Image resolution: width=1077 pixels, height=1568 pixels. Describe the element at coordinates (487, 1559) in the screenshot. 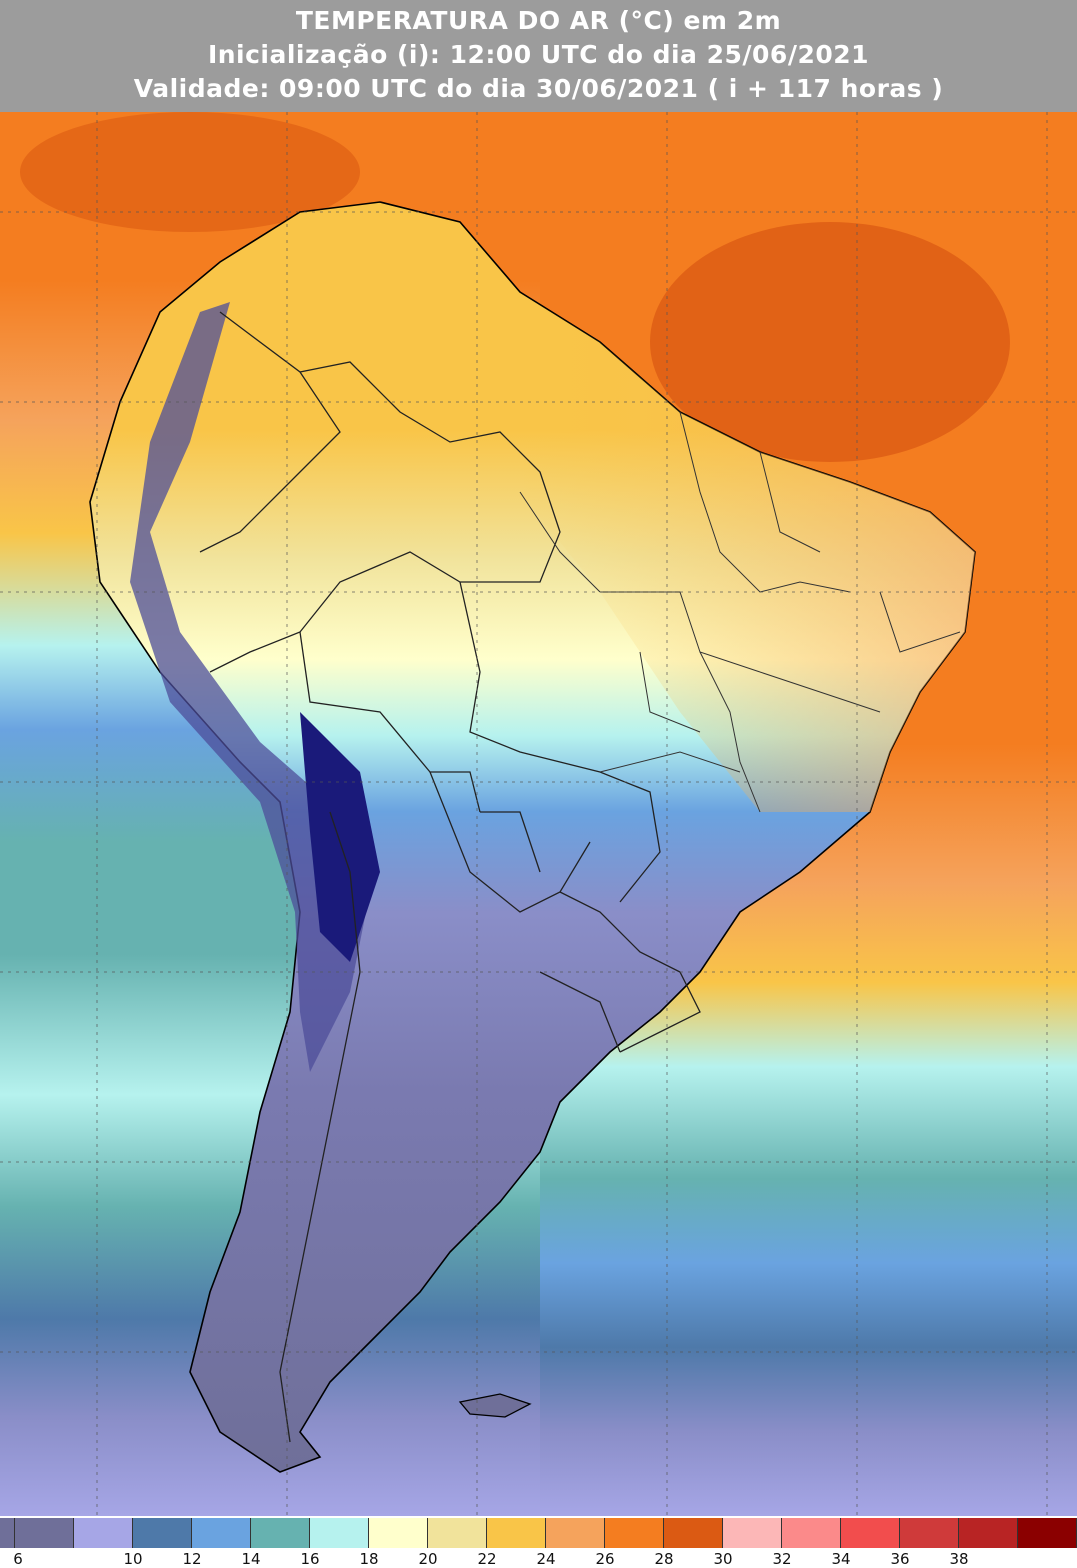

I see `legend-label: 22` at that location.